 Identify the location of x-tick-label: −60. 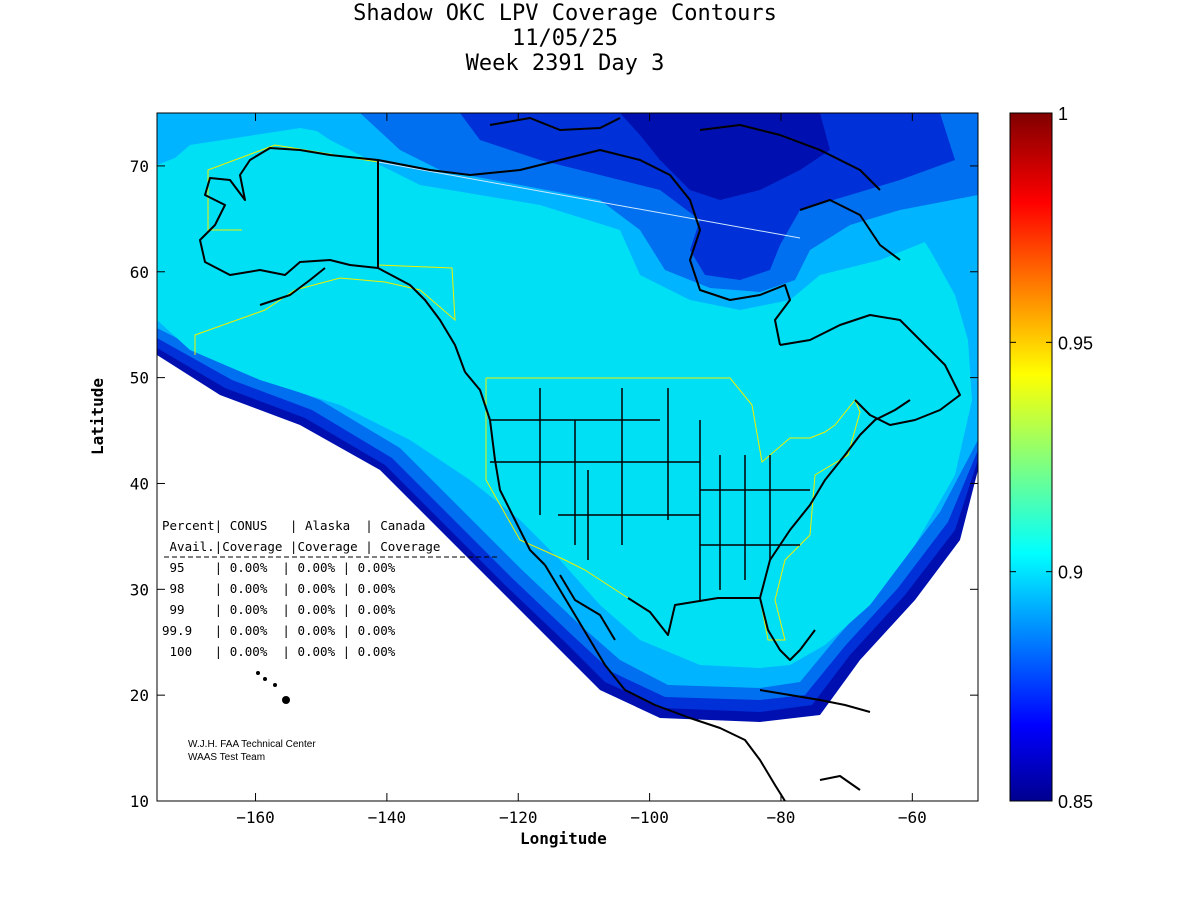
(912, 817).